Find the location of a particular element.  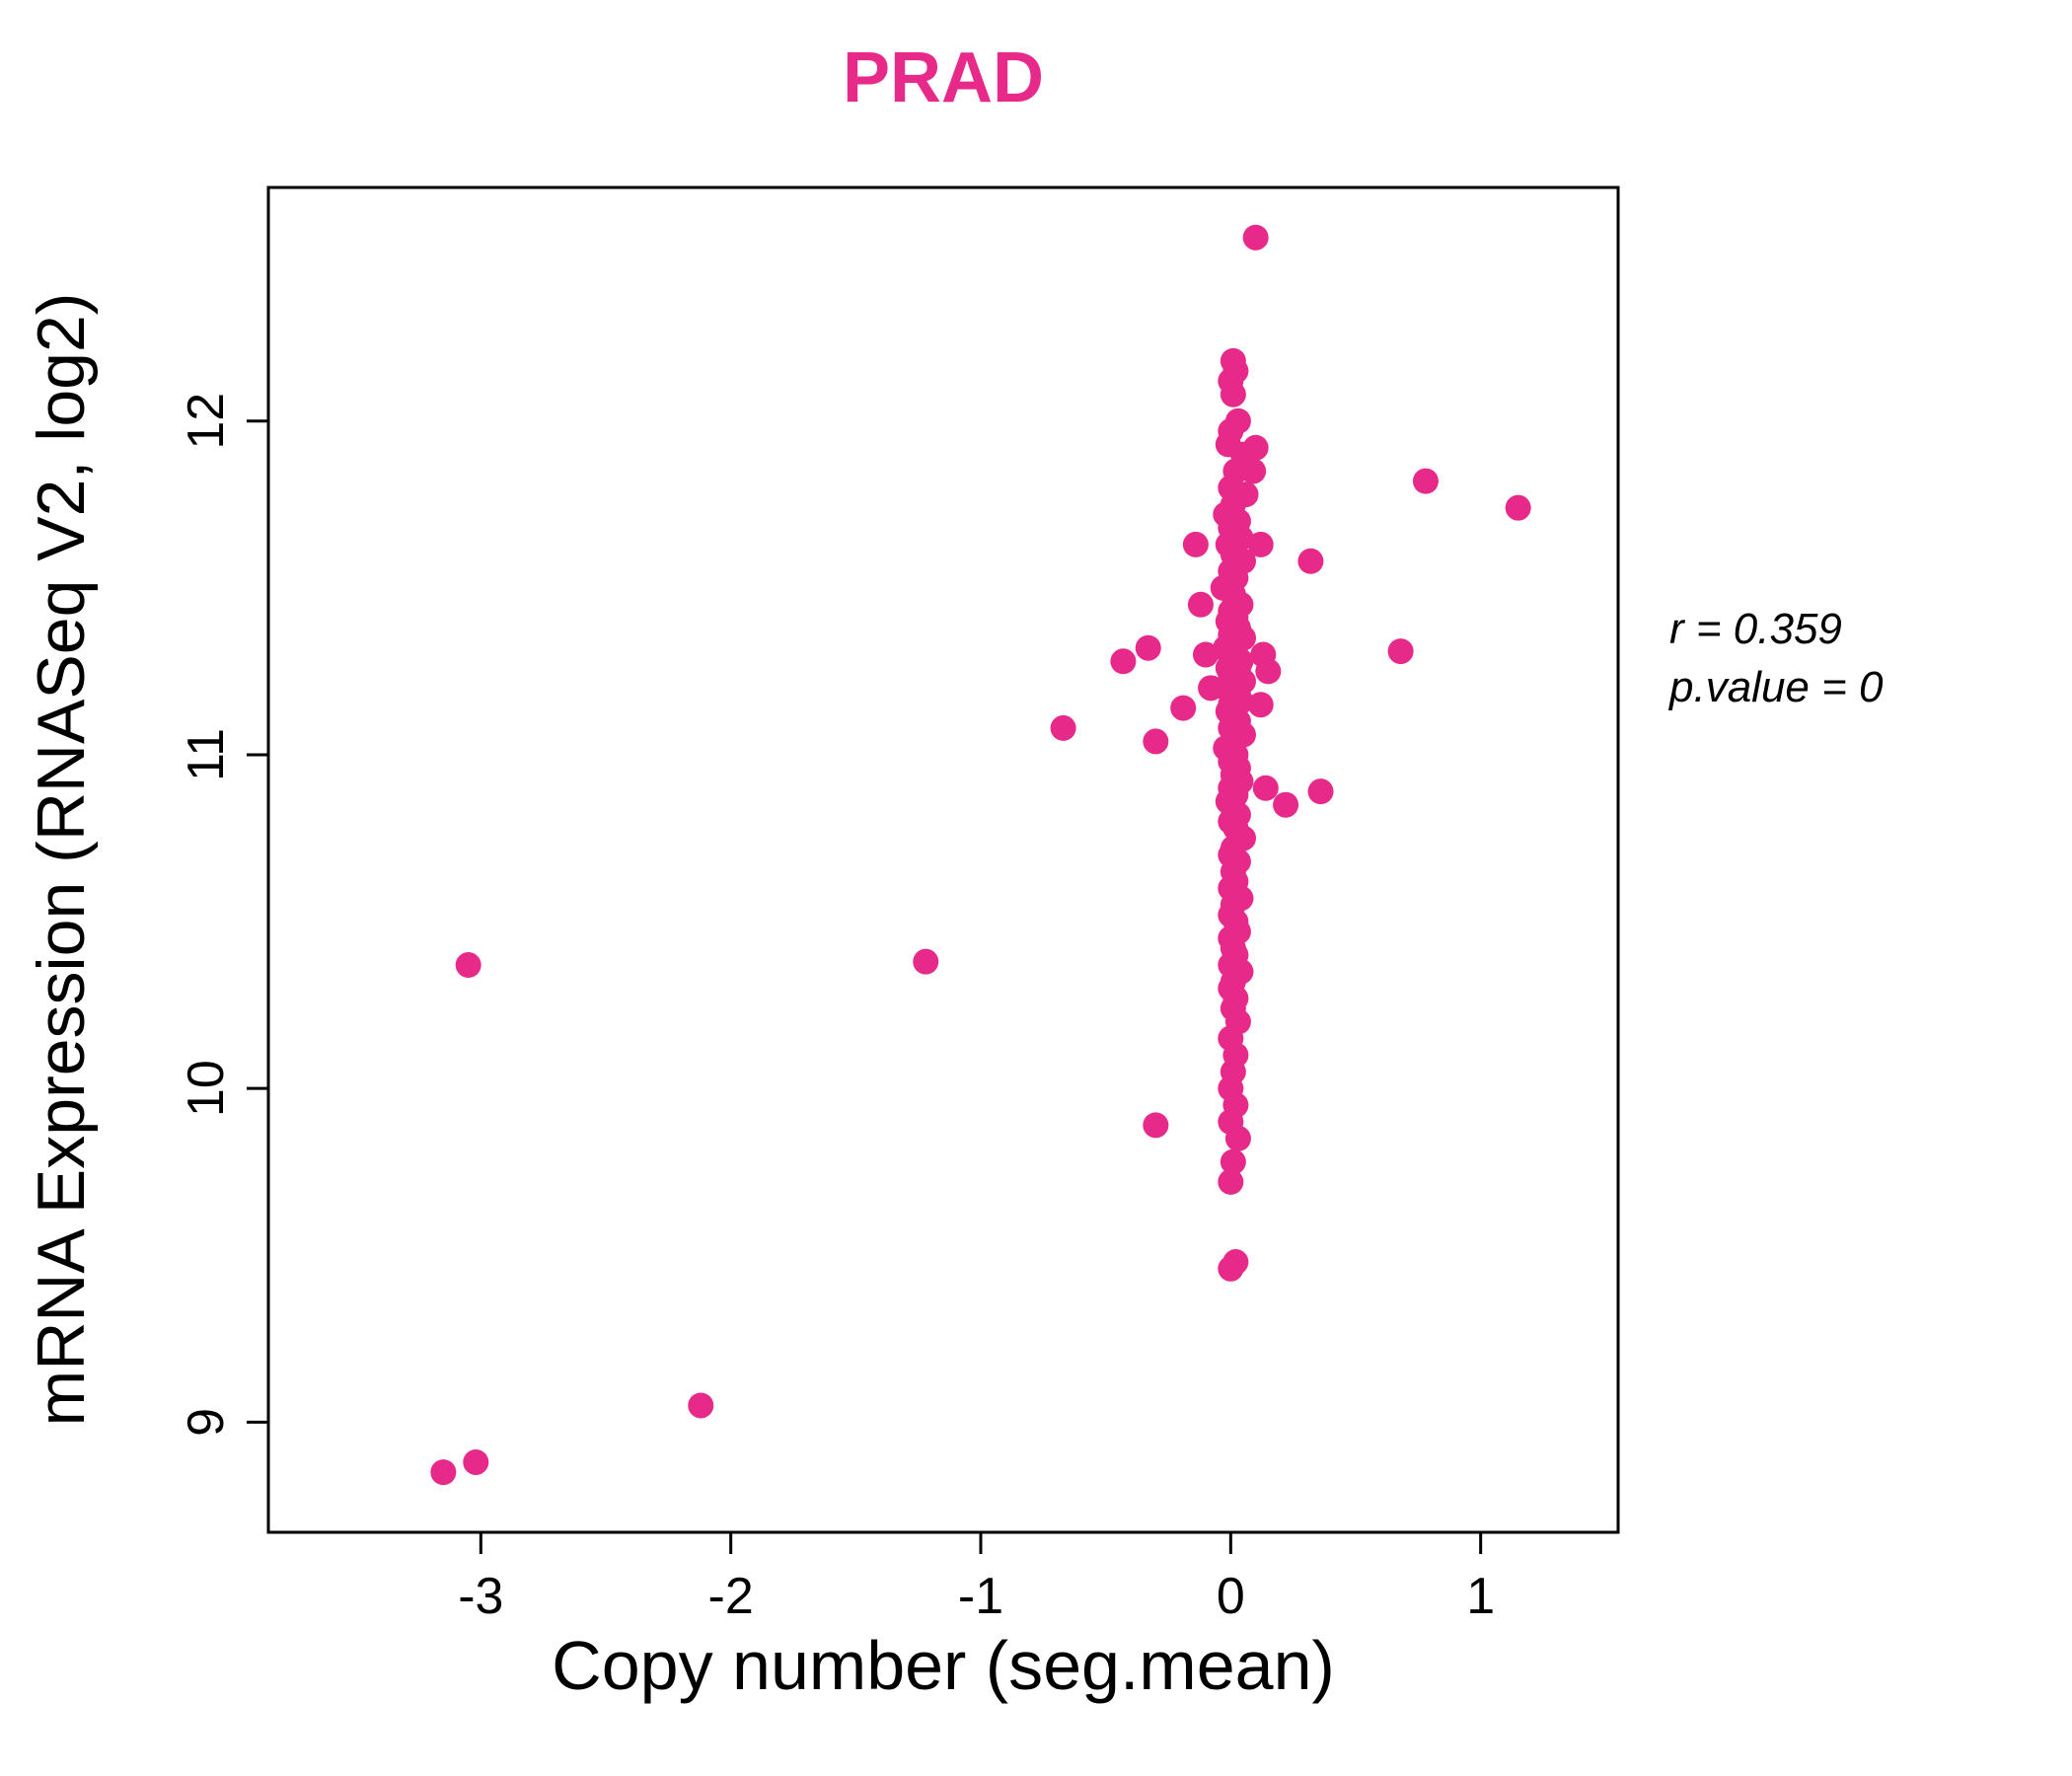

correlation-annotation: r = 0.359 p.value = 0 is located at coordinates (1777, 659).